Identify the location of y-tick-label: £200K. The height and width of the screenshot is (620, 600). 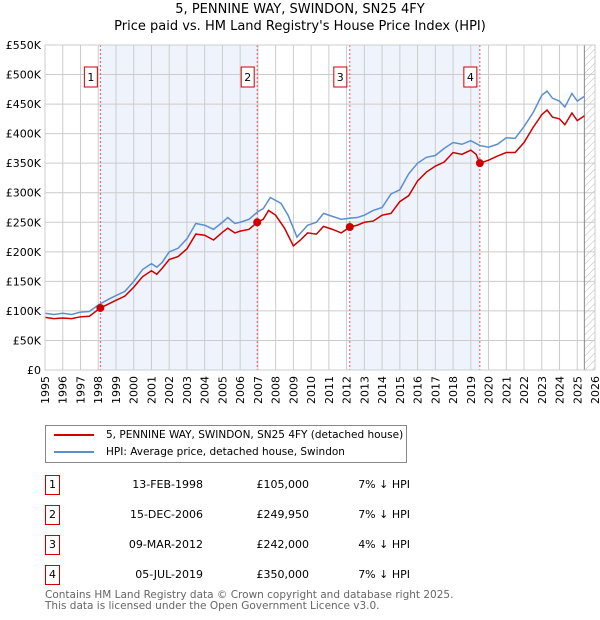
(24, 252).